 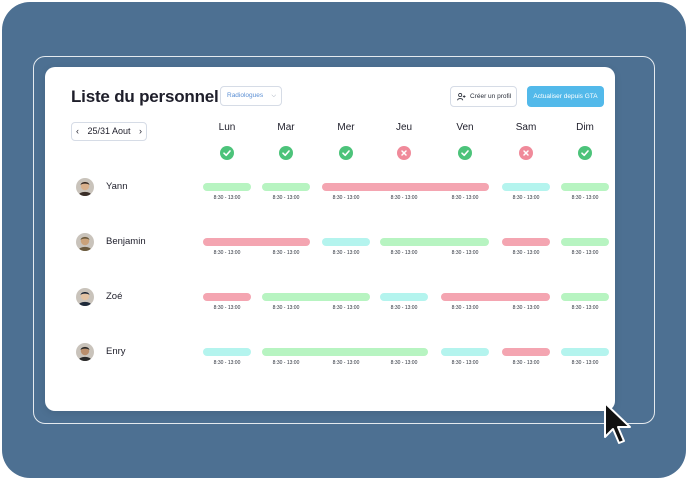 I want to click on mouse-pointer-icon, so click(x=617, y=423).